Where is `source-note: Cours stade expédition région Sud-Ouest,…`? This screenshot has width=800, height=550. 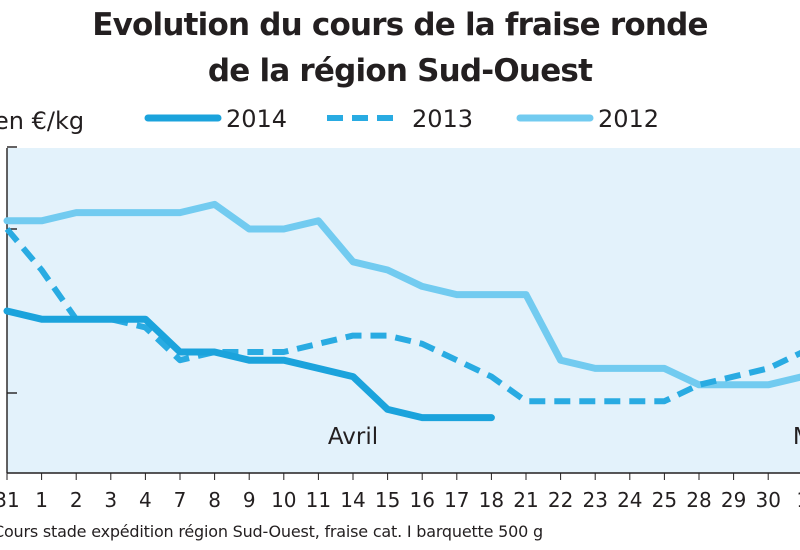 source-note: Cours stade expédition région Sud-Ouest,… is located at coordinates (271, 531).